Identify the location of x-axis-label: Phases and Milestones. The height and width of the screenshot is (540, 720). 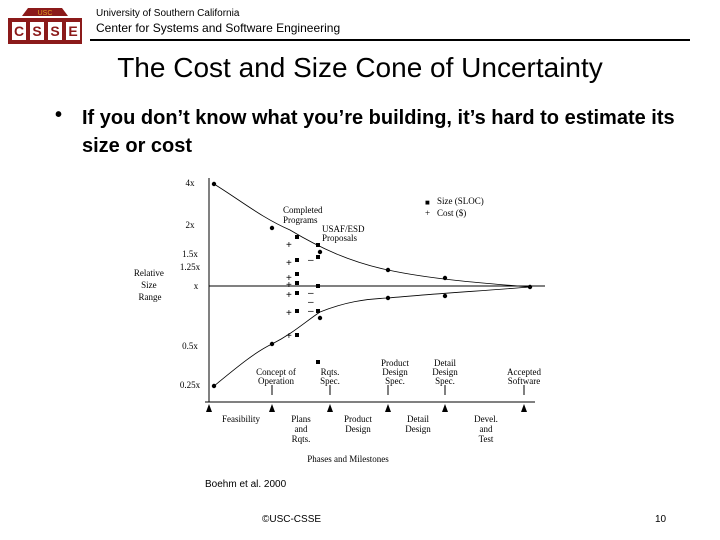
(348, 459).